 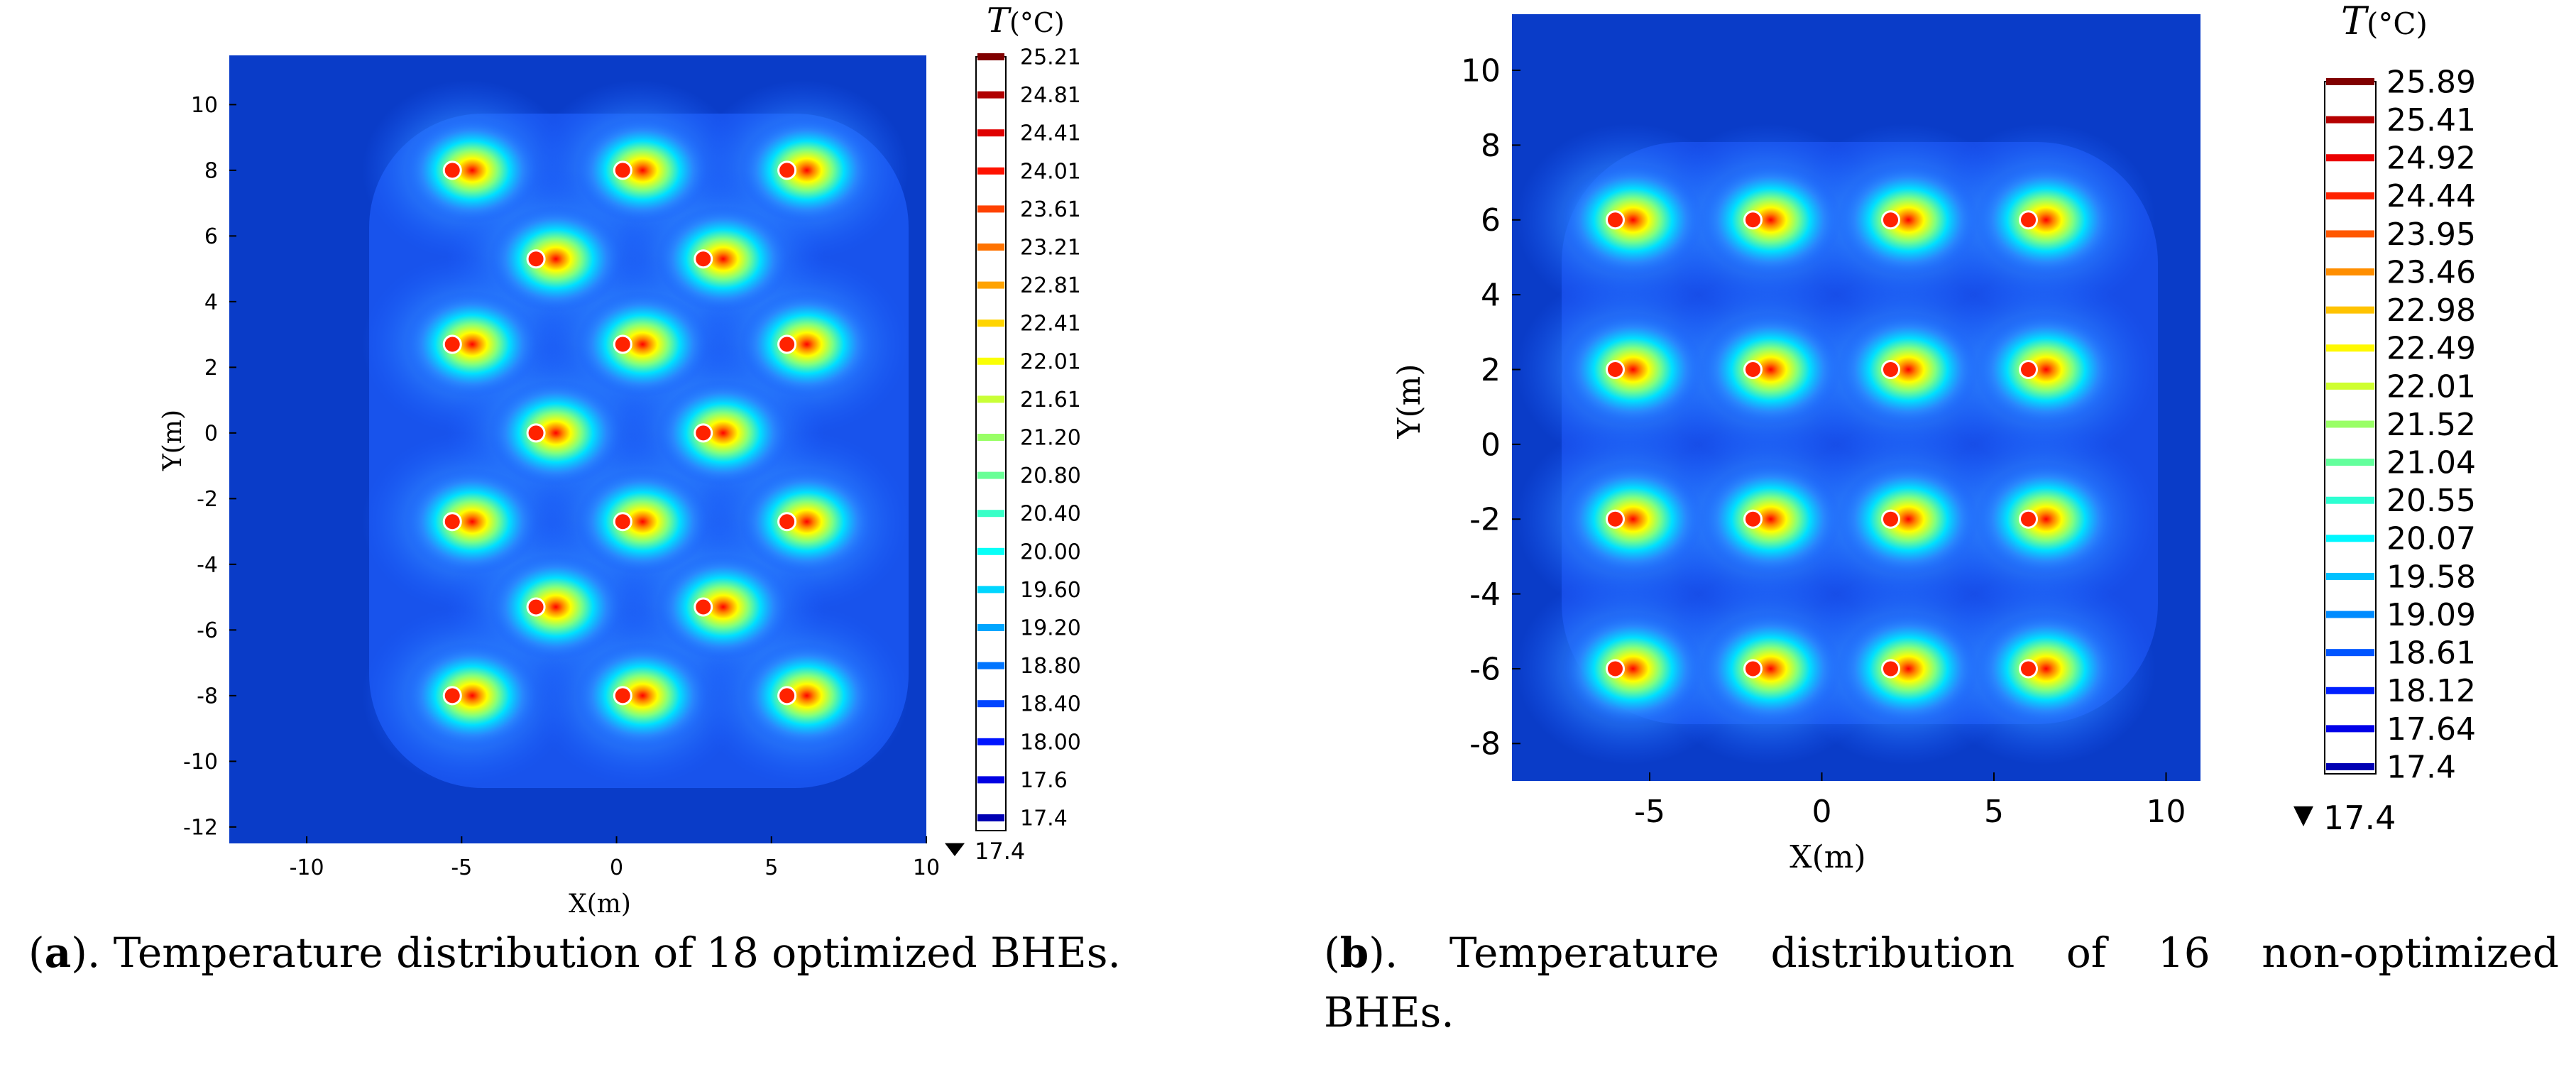 What do you see at coordinates (2431, 386) in the screenshot?
I see `panel-b-colorbar-label: 22.01` at bounding box center [2431, 386].